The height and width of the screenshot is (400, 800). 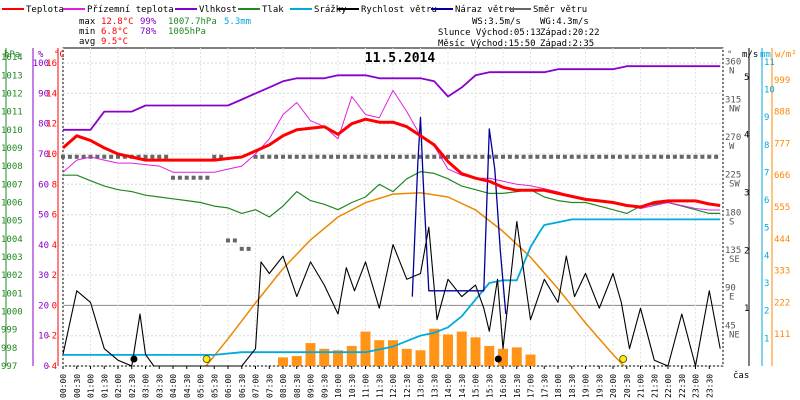 What do you see at coordinates (393, 386) in the screenshot?
I see `time-tick-label: 12:00` at bounding box center [393, 386].